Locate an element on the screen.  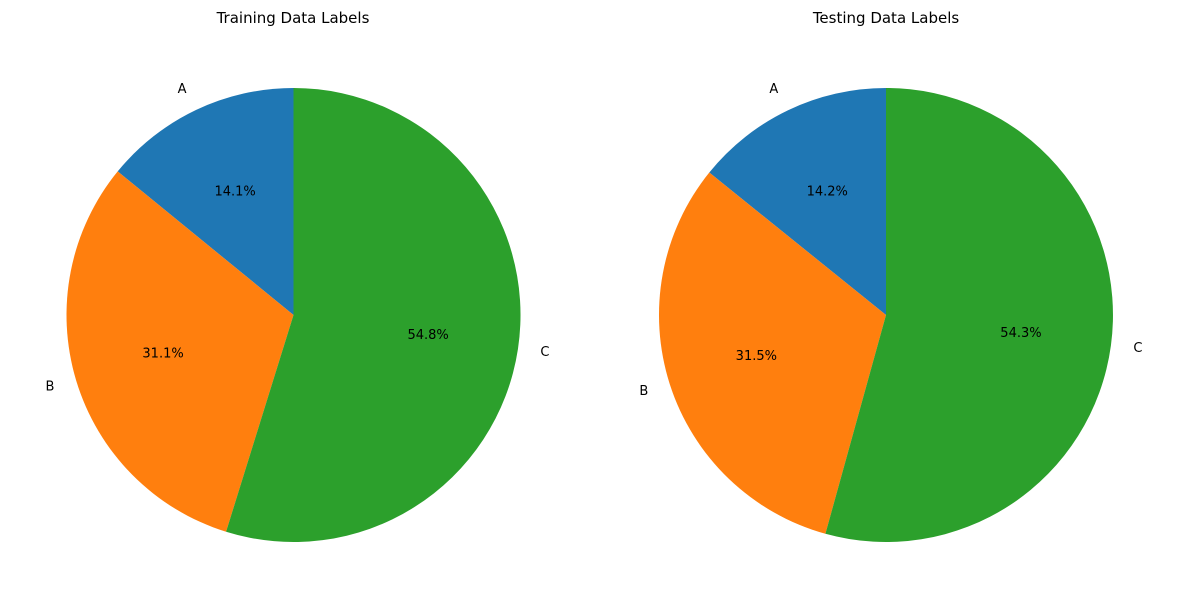
training-category-label-a: A is located at coordinates (182, 89).